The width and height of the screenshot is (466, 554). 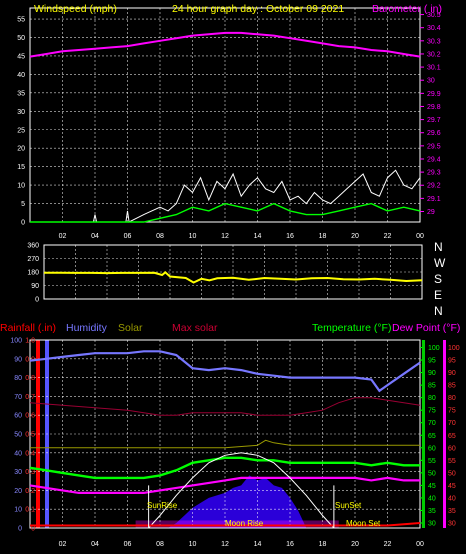 I want to click on temperature-tick-label: 35, so click(x=432, y=511).